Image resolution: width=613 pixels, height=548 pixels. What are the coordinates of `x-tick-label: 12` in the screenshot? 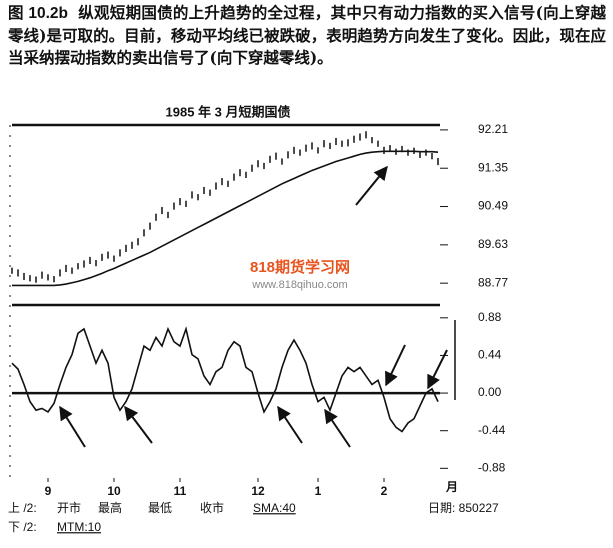 It's located at (258, 491).